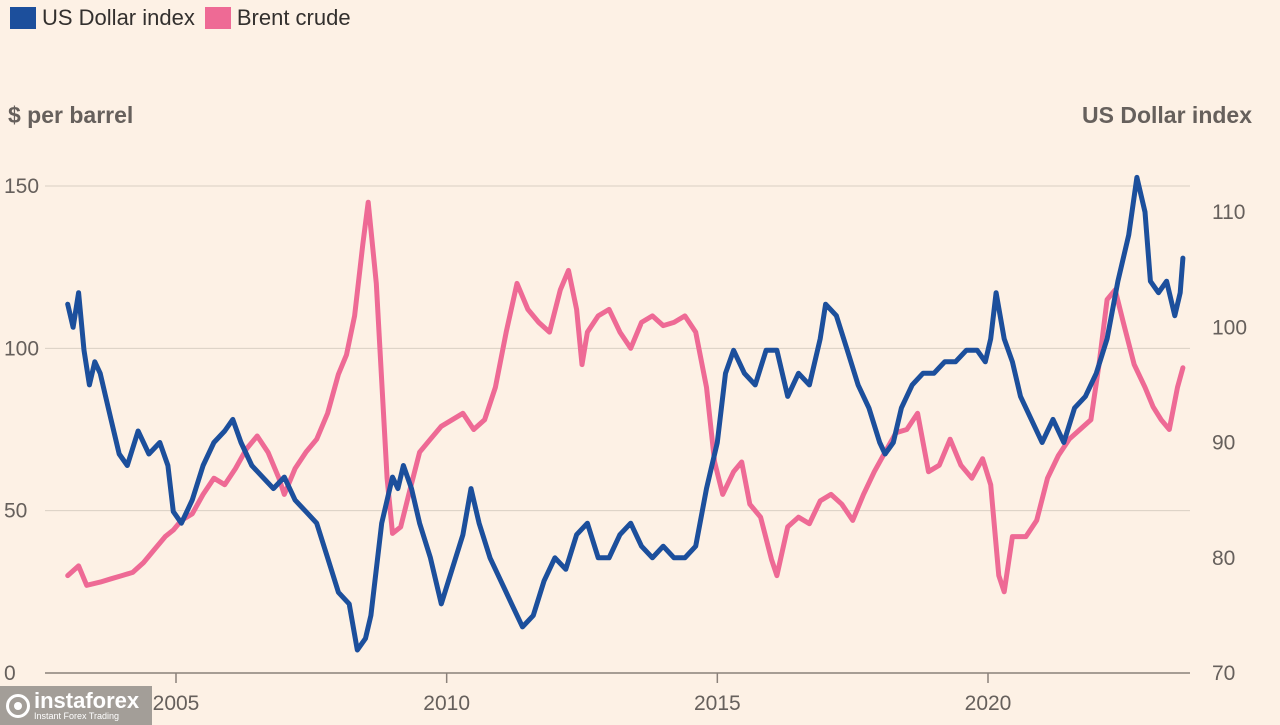 This screenshot has width=1280, height=725. Describe the element at coordinates (21, 186) in the screenshot. I see `y-tick-label-left: 150` at that location.